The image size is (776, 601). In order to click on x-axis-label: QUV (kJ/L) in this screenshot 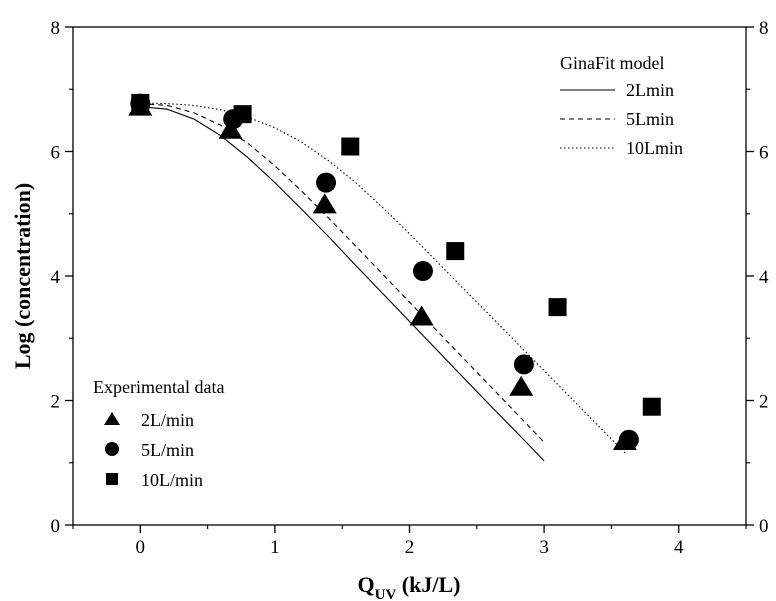, I will do `click(409, 586)`.